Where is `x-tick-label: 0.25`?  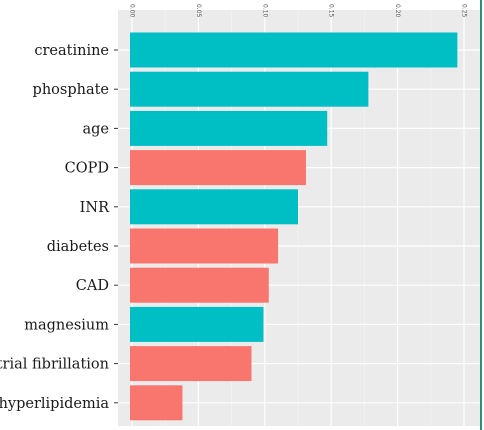
x-tick-label: 0.25 is located at coordinates (464, 11).